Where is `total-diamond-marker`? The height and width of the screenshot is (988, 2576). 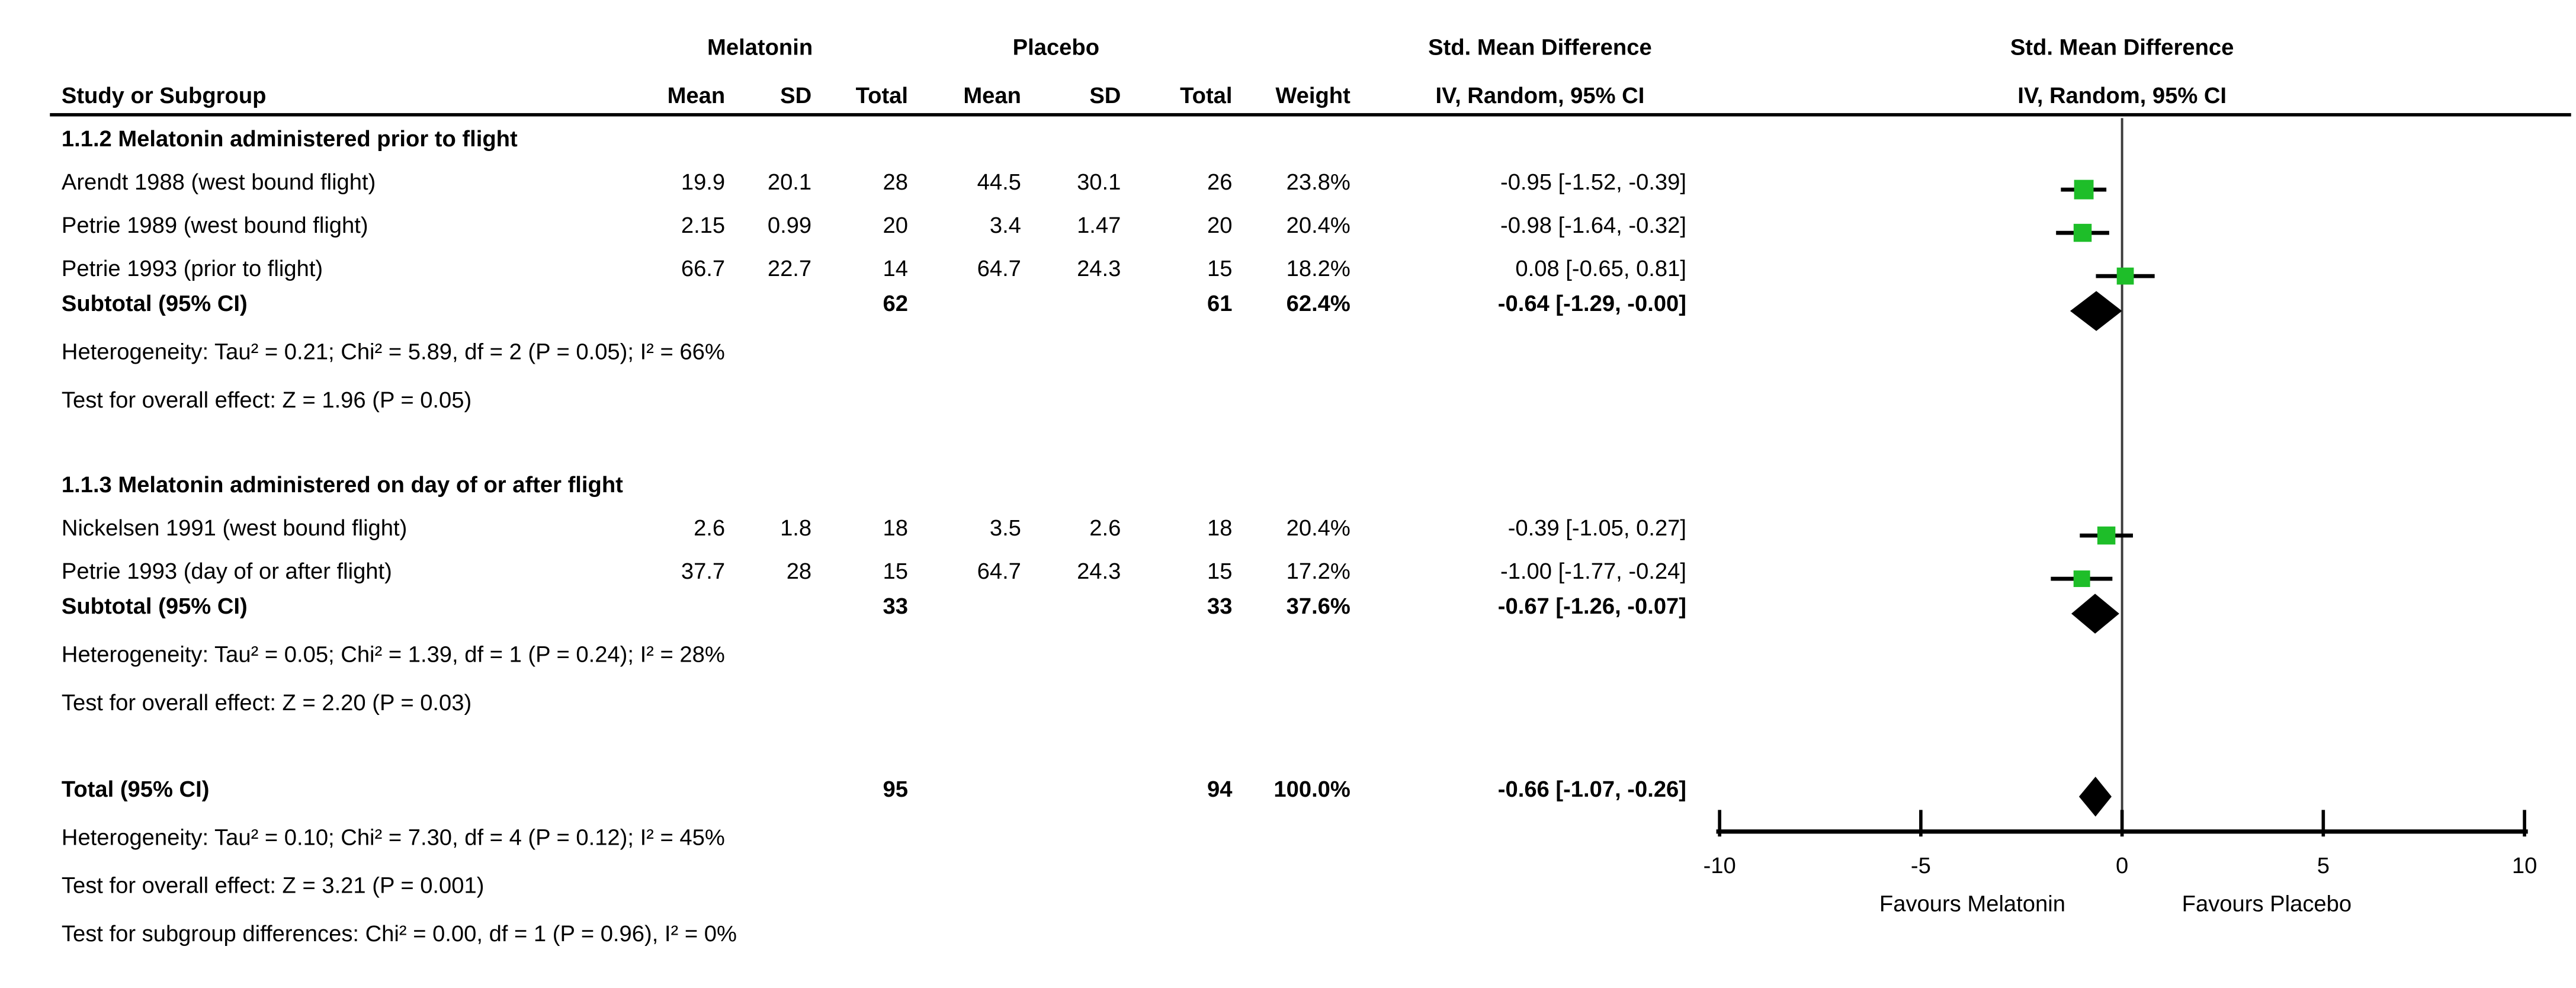
total-diamond-marker is located at coordinates (2095, 797).